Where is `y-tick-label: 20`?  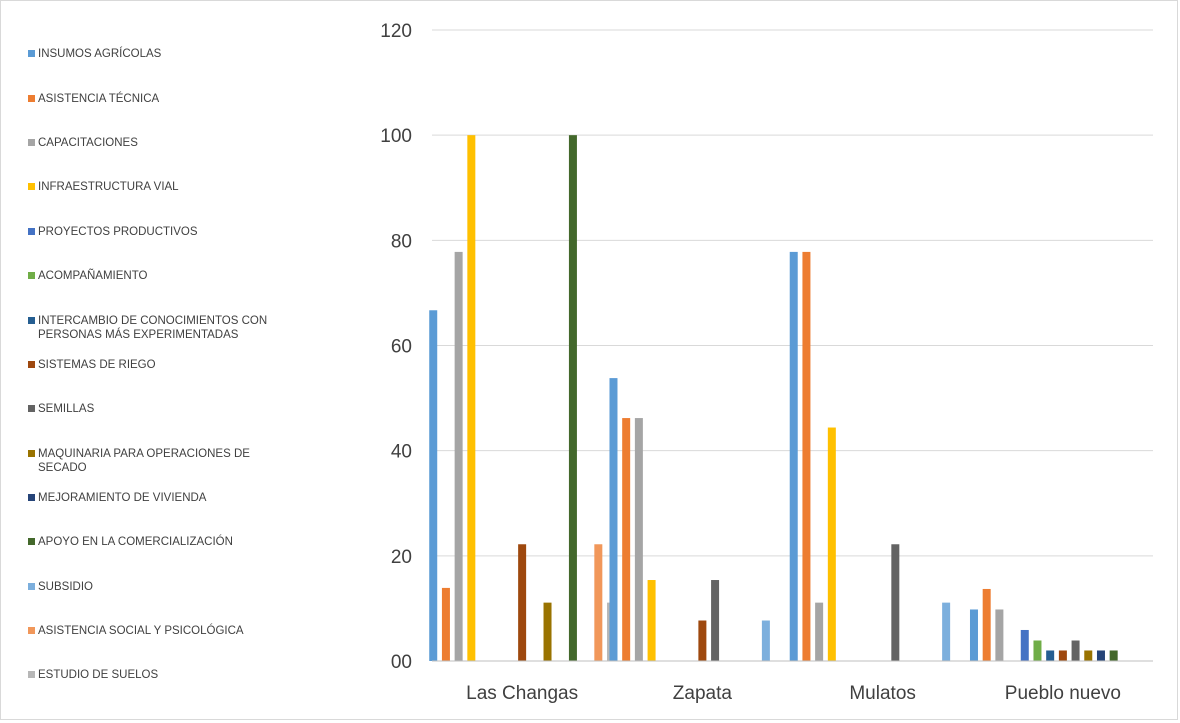
y-tick-label: 20 is located at coordinates (401, 557).